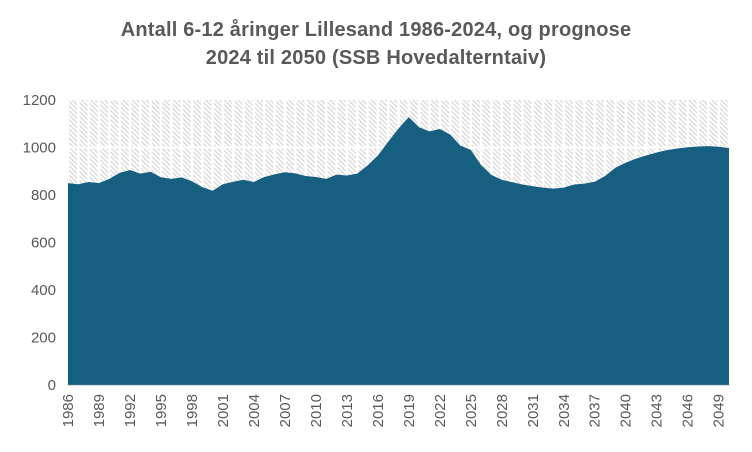 This screenshot has height=452, width=752. I want to click on x-axis-tick-label: 1992, so click(130, 410).